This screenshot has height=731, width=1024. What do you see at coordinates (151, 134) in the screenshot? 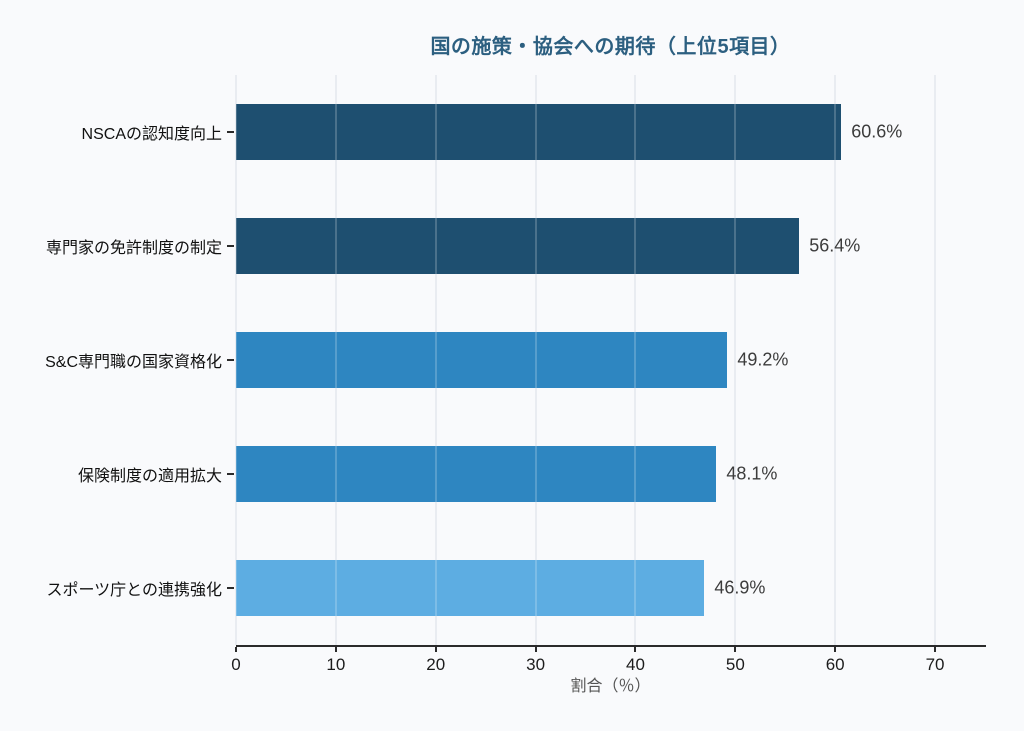
I see `category-label: NSCAの認知度向上` at bounding box center [151, 134].